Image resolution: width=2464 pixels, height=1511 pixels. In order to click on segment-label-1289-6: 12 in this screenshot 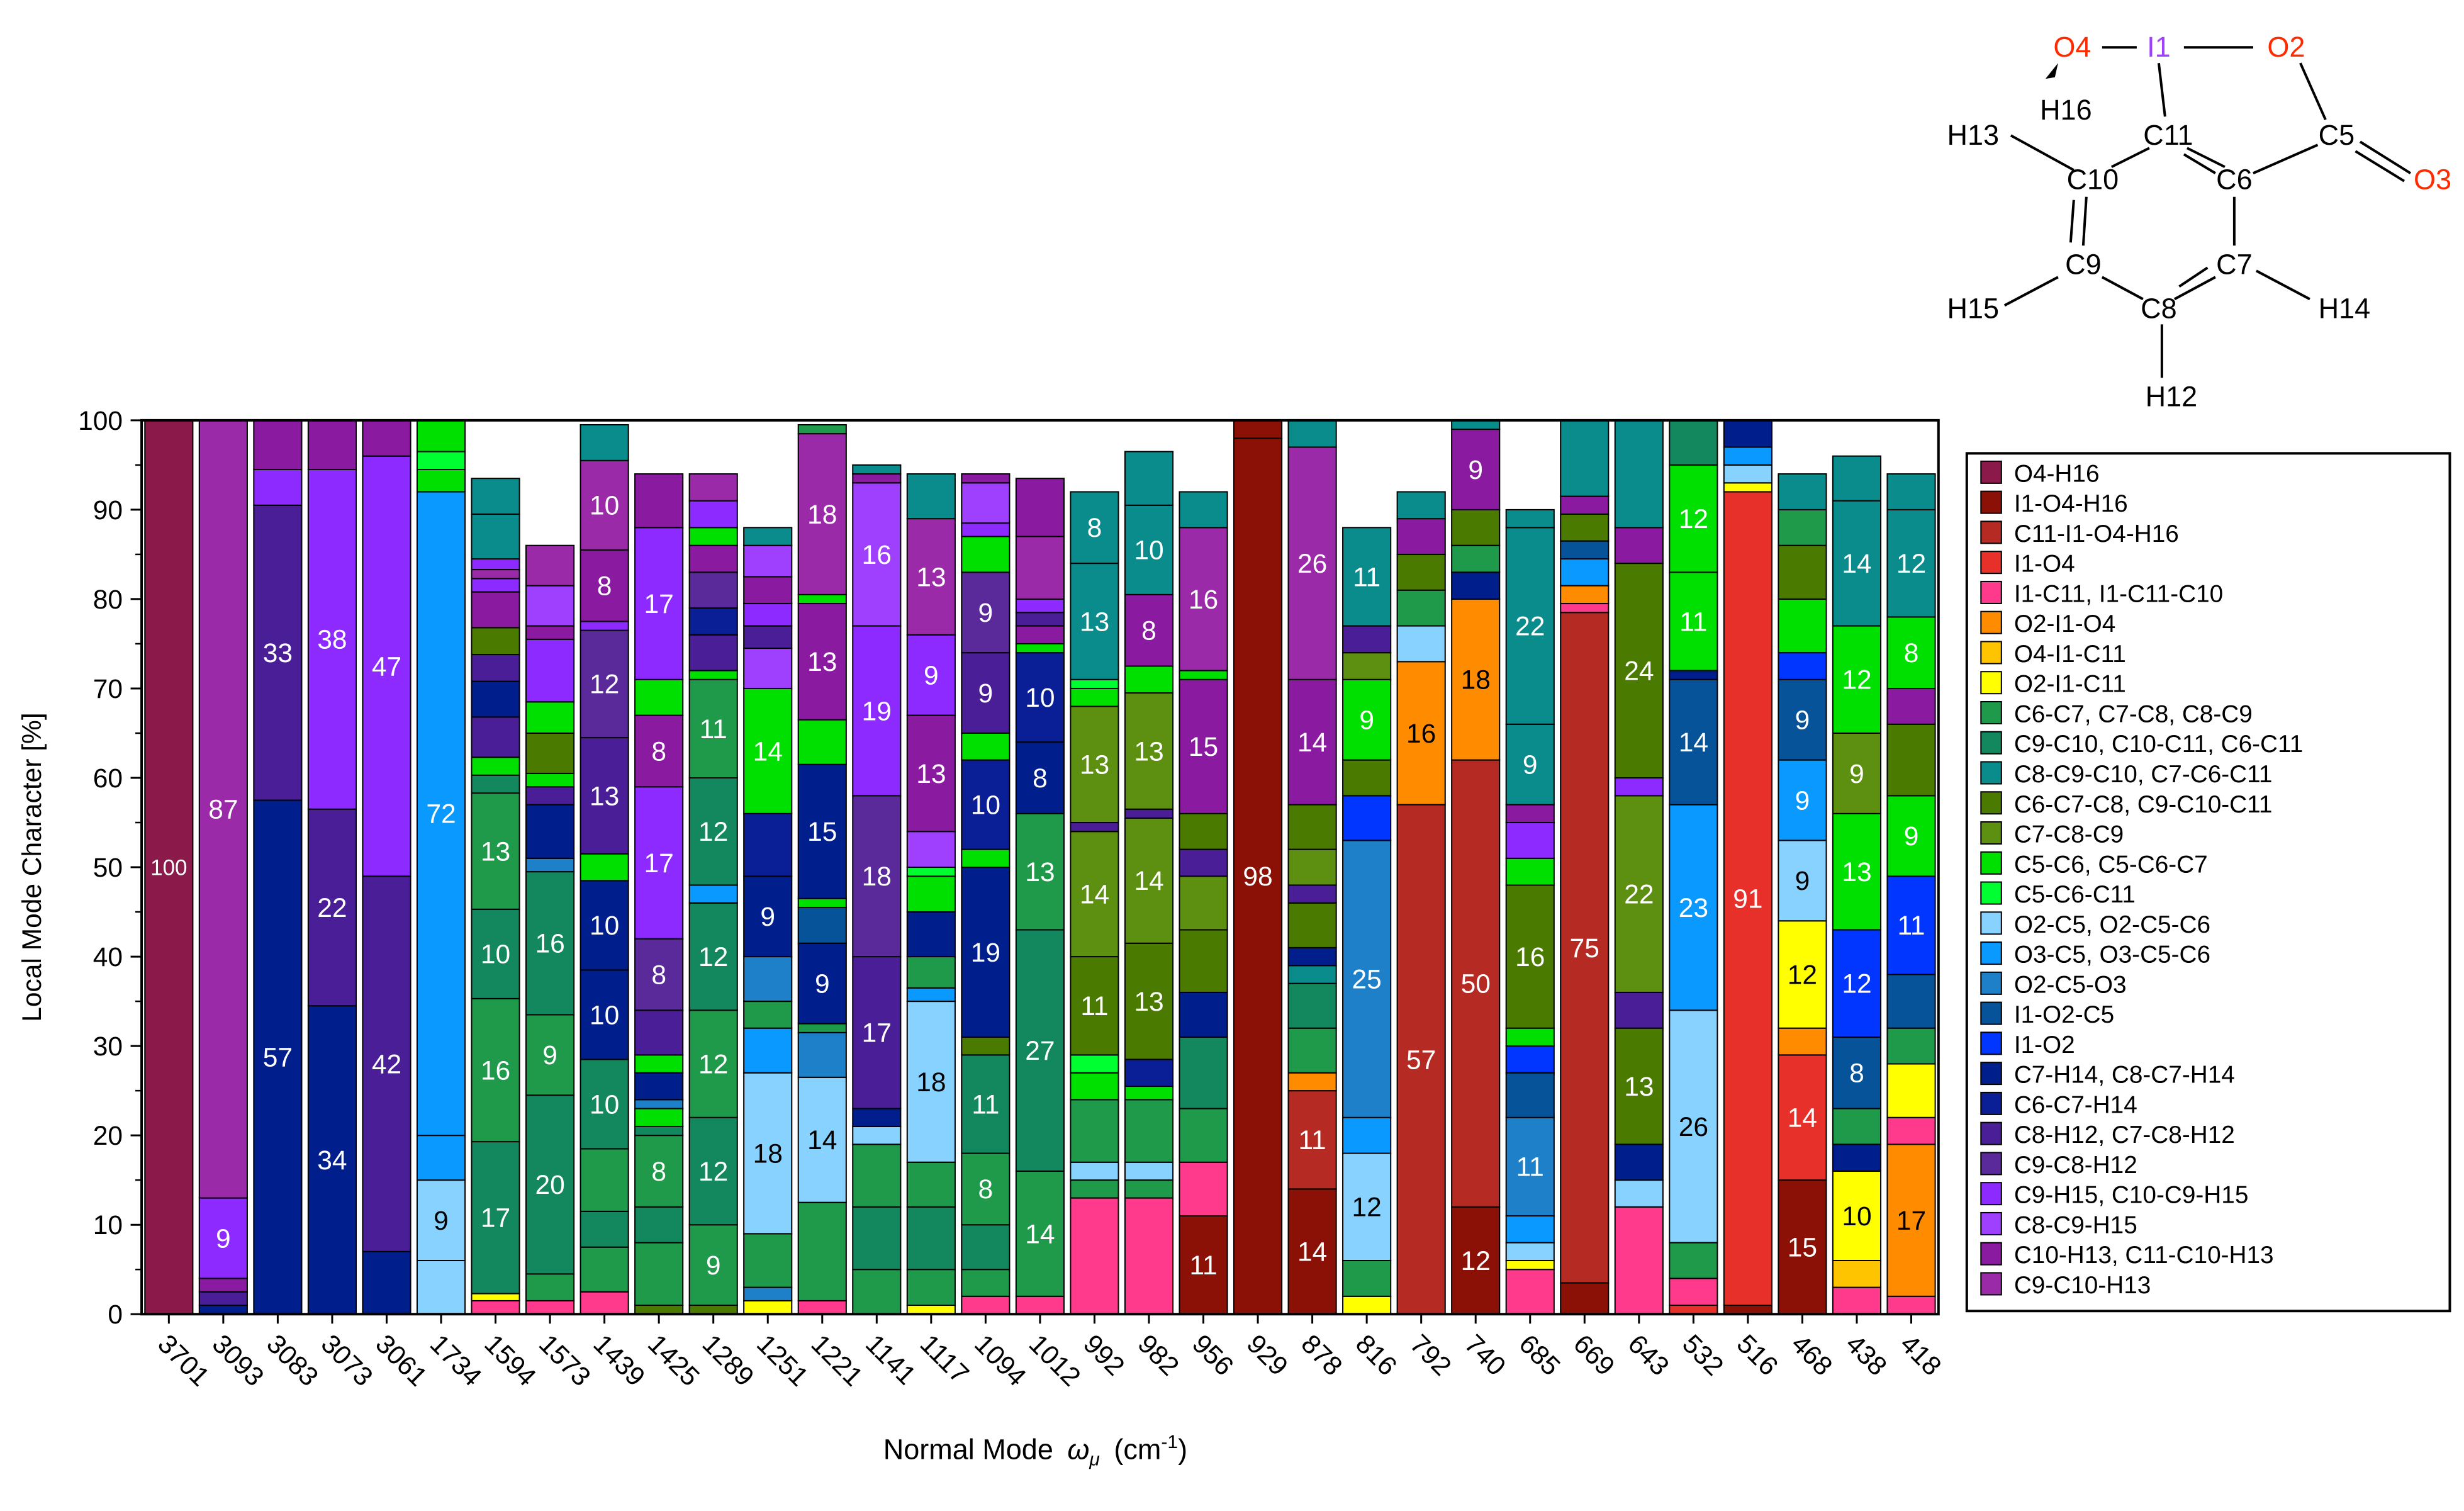, I will do `click(713, 832)`.